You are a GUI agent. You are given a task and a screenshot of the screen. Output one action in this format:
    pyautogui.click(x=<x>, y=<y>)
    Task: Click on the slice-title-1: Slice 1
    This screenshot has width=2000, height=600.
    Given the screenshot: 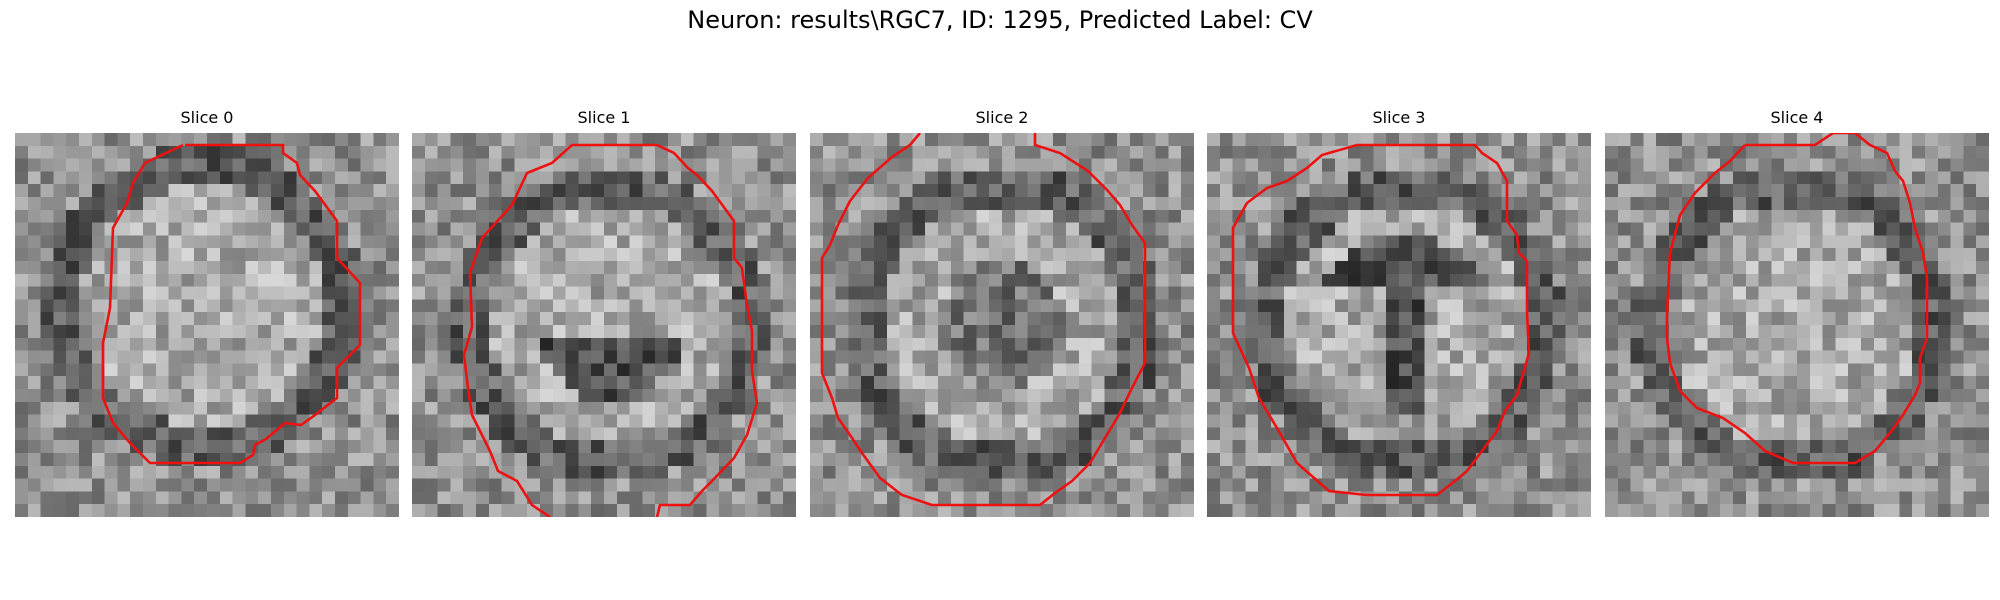 What is the action you would take?
    pyautogui.click(x=604, y=117)
    